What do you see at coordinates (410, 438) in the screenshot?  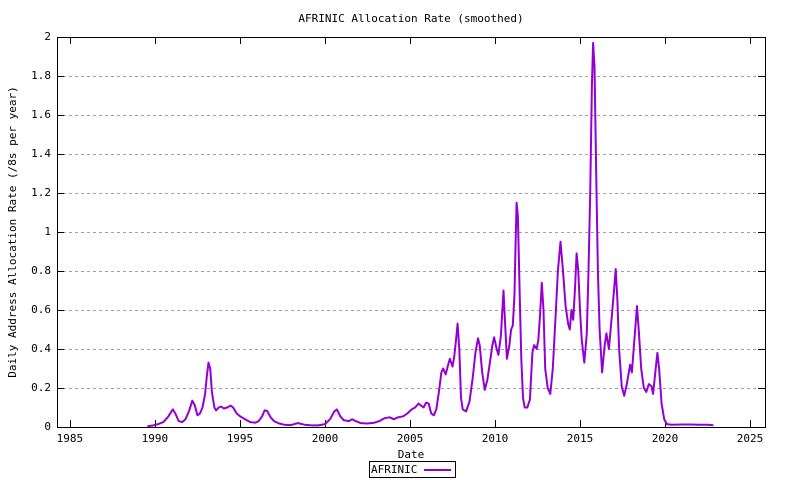 I see `x-tick-label-2005: 2005` at bounding box center [410, 438].